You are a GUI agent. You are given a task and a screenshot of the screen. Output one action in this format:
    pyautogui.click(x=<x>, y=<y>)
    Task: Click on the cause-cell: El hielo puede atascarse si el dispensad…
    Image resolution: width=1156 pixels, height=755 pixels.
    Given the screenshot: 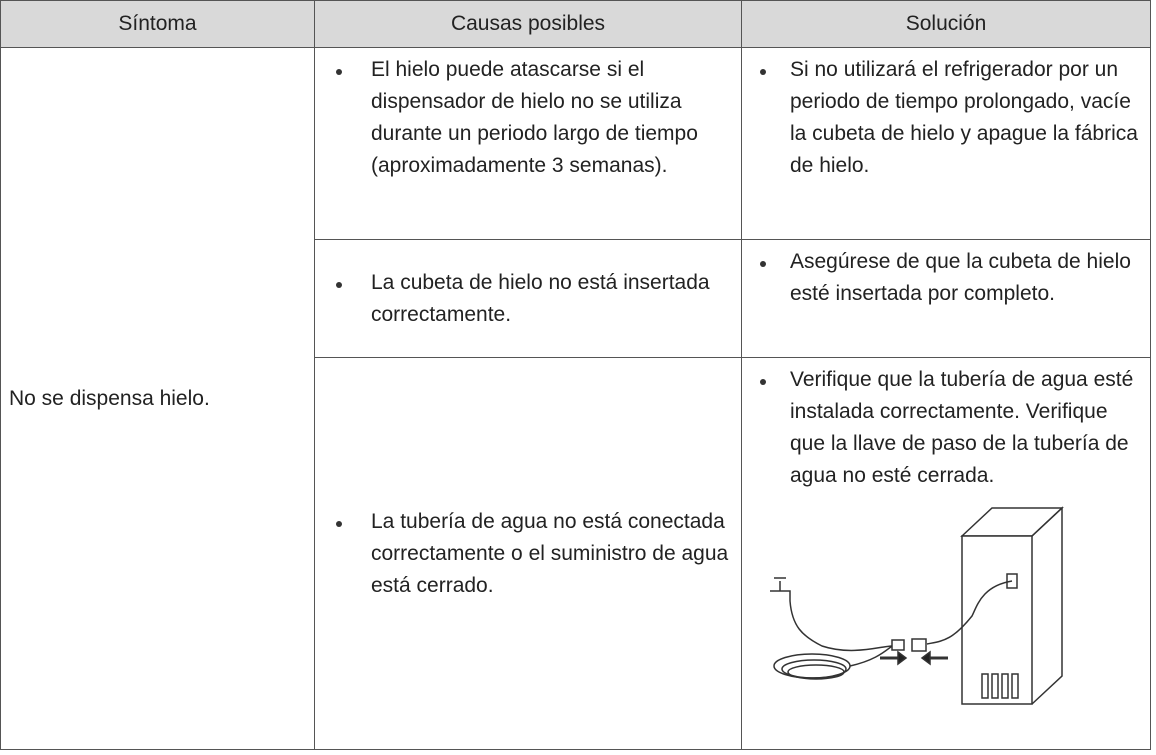 What is the action you would take?
    pyautogui.click(x=528, y=143)
    